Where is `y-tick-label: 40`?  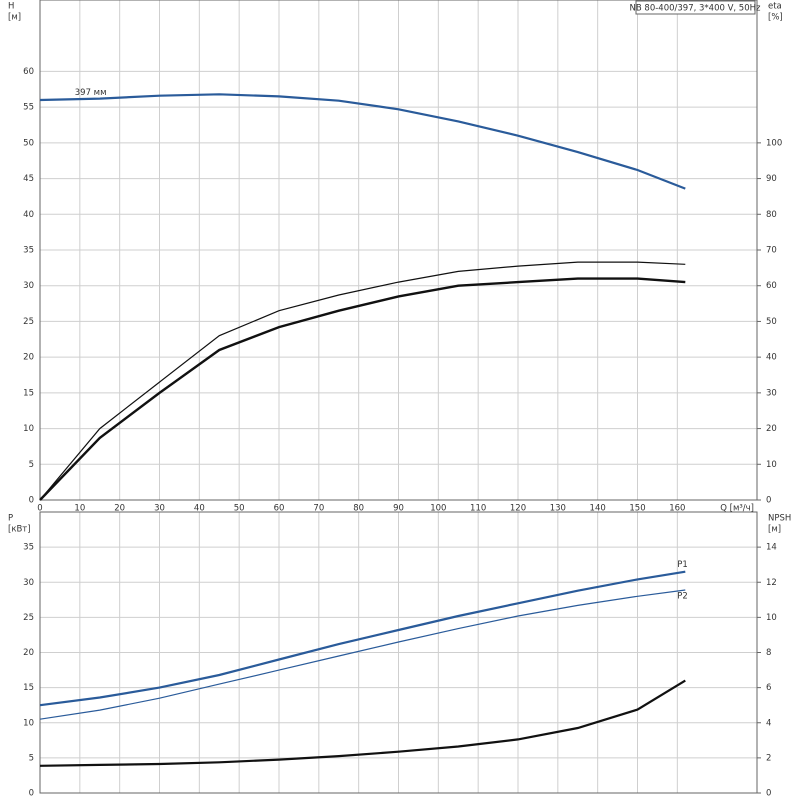
y-tick-label: 40 is located at coordinates (28, 215).